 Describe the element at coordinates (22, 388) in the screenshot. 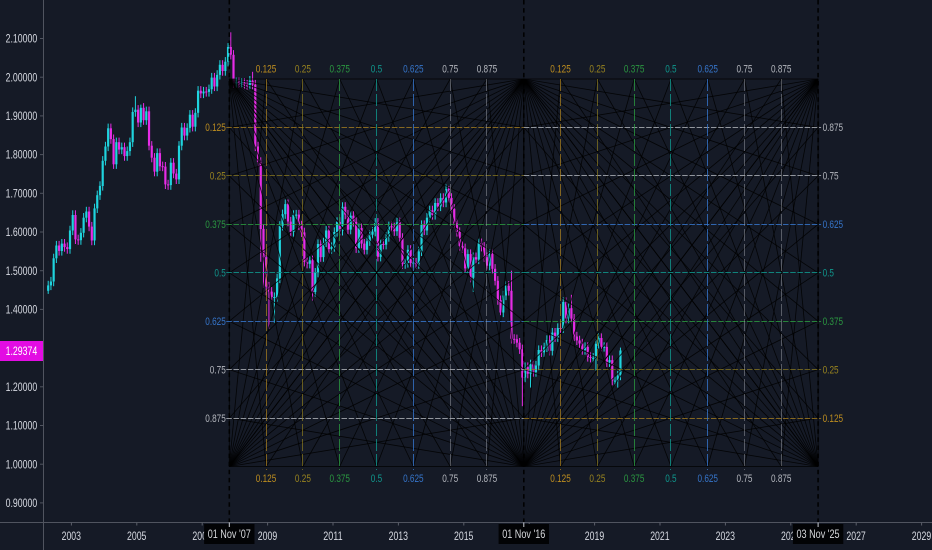

I see `svg-text: 1.20000` at that location.